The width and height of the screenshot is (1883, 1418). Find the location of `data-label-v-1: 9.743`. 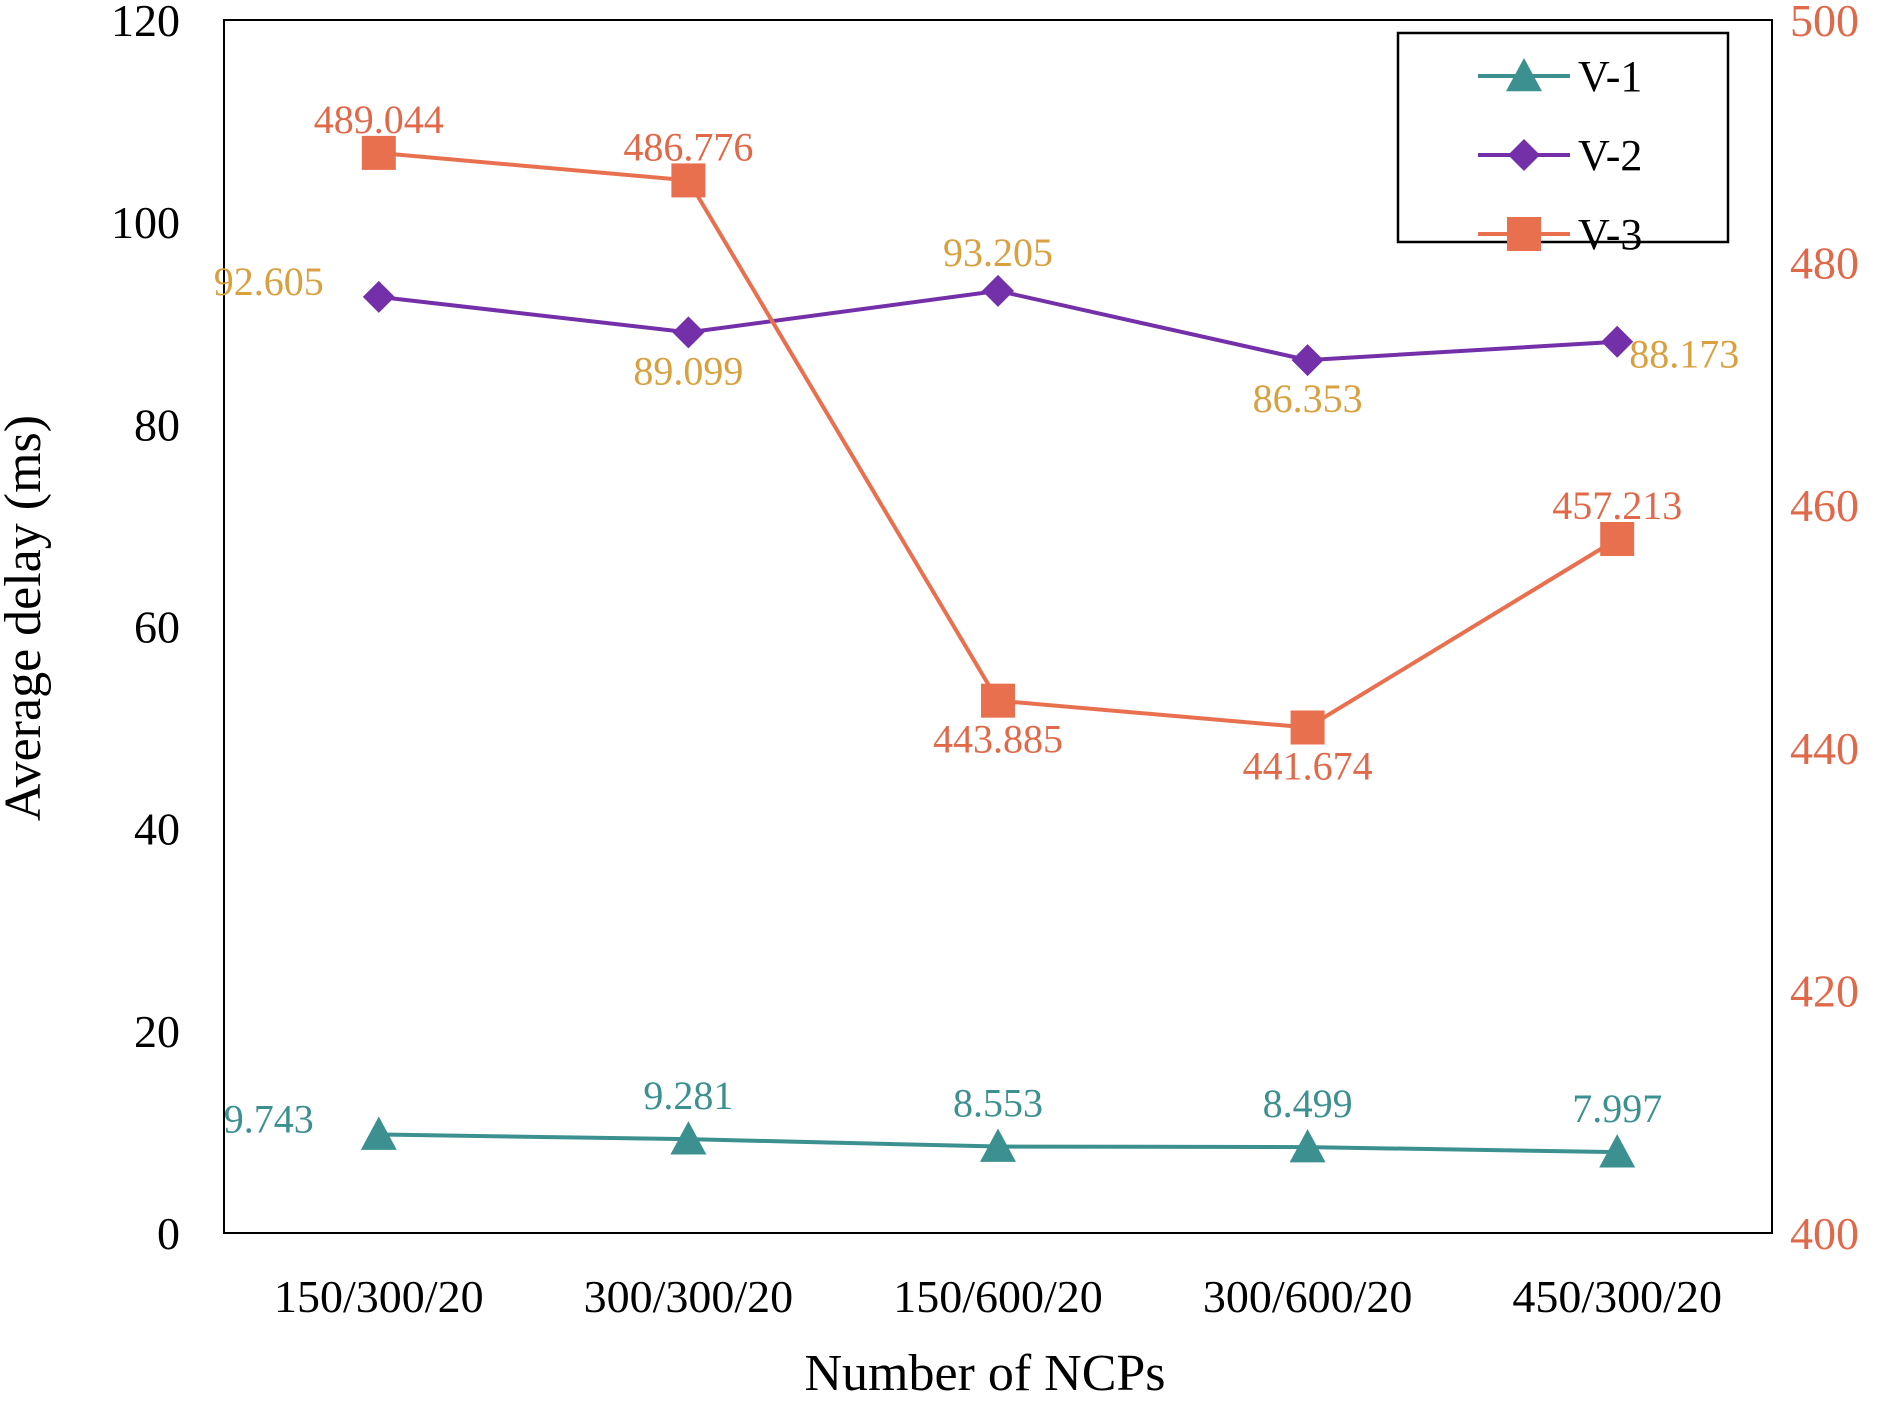

data-label-v-1: 9.743 is located at coordinates (269, 1119).